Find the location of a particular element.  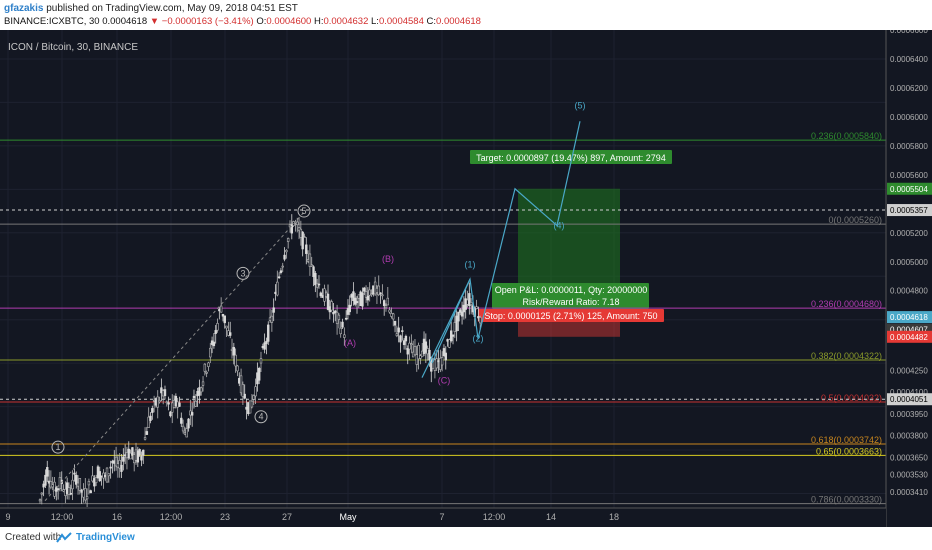

fib-label: 0.236(0.0004680) is located at coordinates (846, 304).